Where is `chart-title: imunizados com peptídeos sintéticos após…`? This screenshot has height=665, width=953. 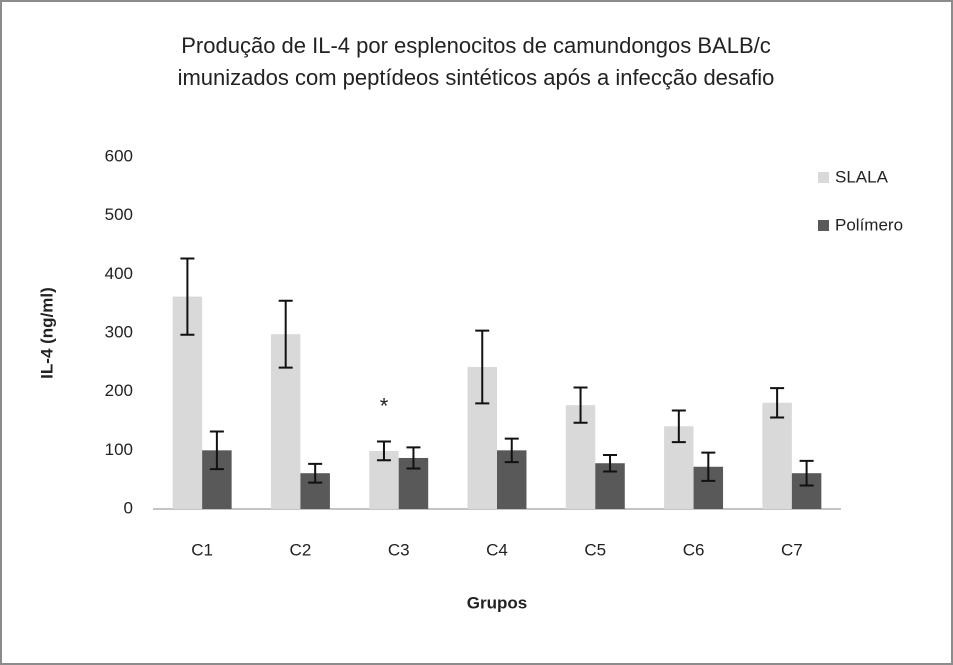
chart-title: imunizados com peptídeos sintéticos após… is located at coordinates (476, 77).